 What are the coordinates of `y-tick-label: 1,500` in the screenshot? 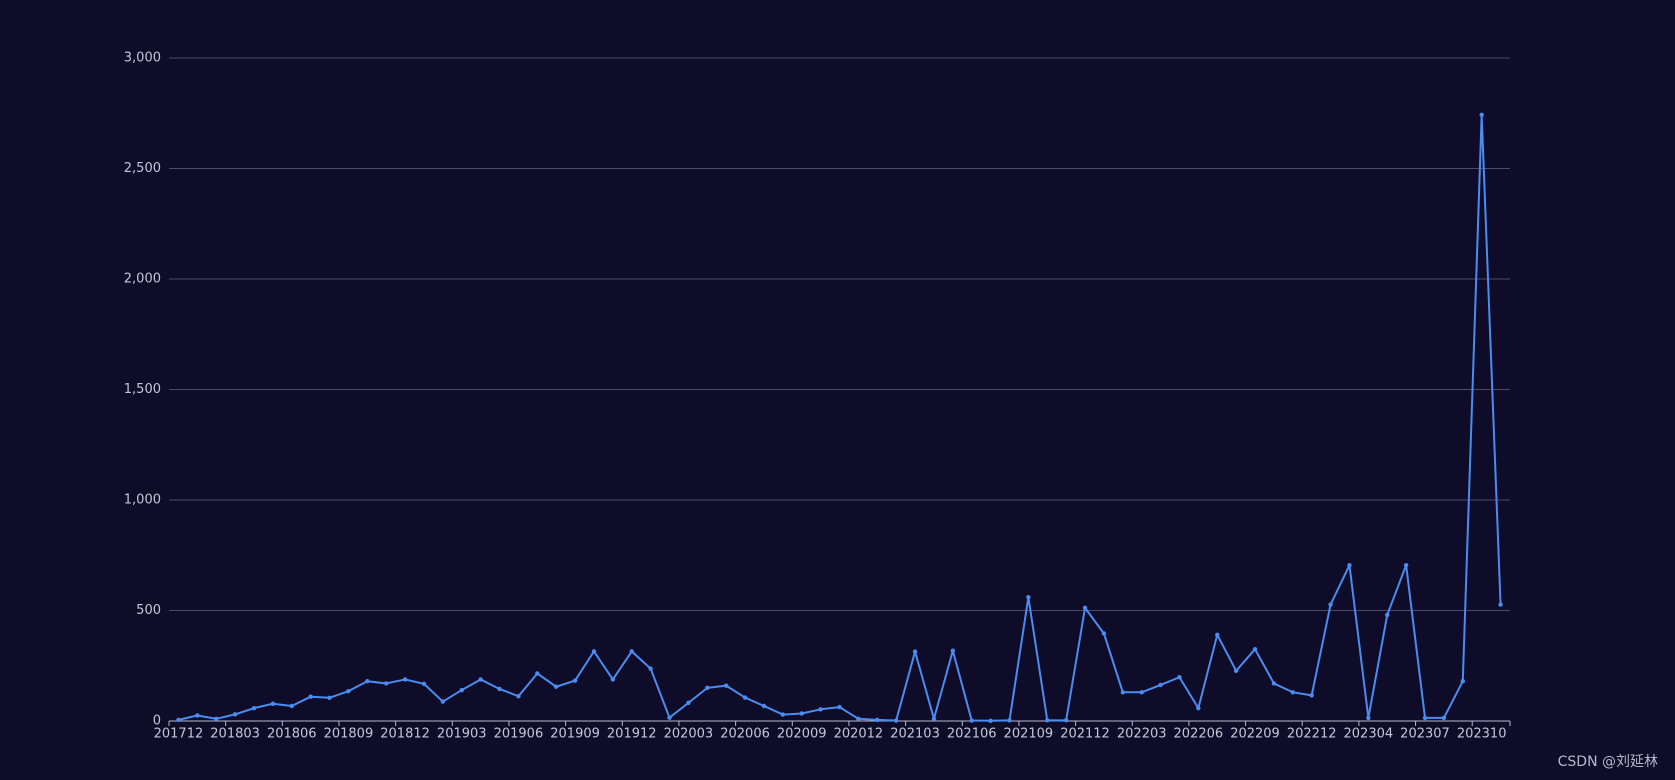 It's located at (142, 389).